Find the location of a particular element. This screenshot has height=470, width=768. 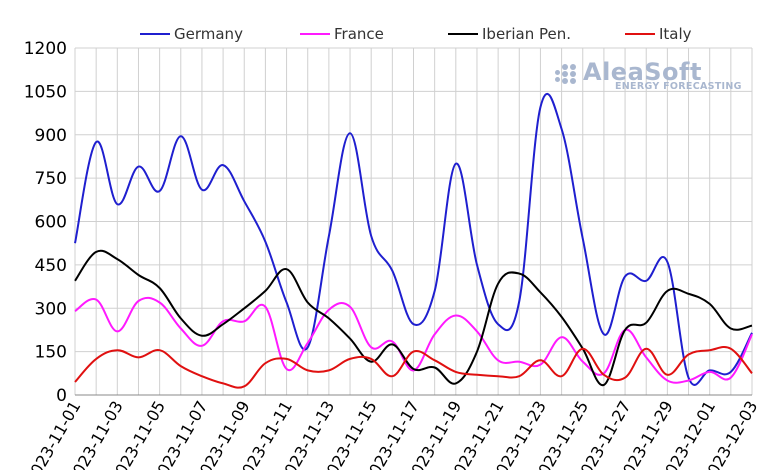

series-line-italy is located at coordinates (413, 367).